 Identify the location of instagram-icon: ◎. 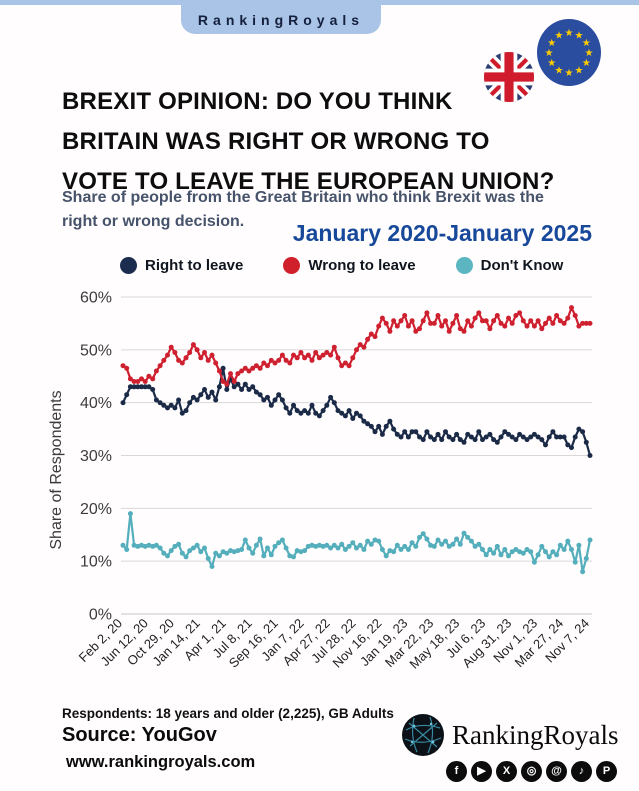
(531, 771).